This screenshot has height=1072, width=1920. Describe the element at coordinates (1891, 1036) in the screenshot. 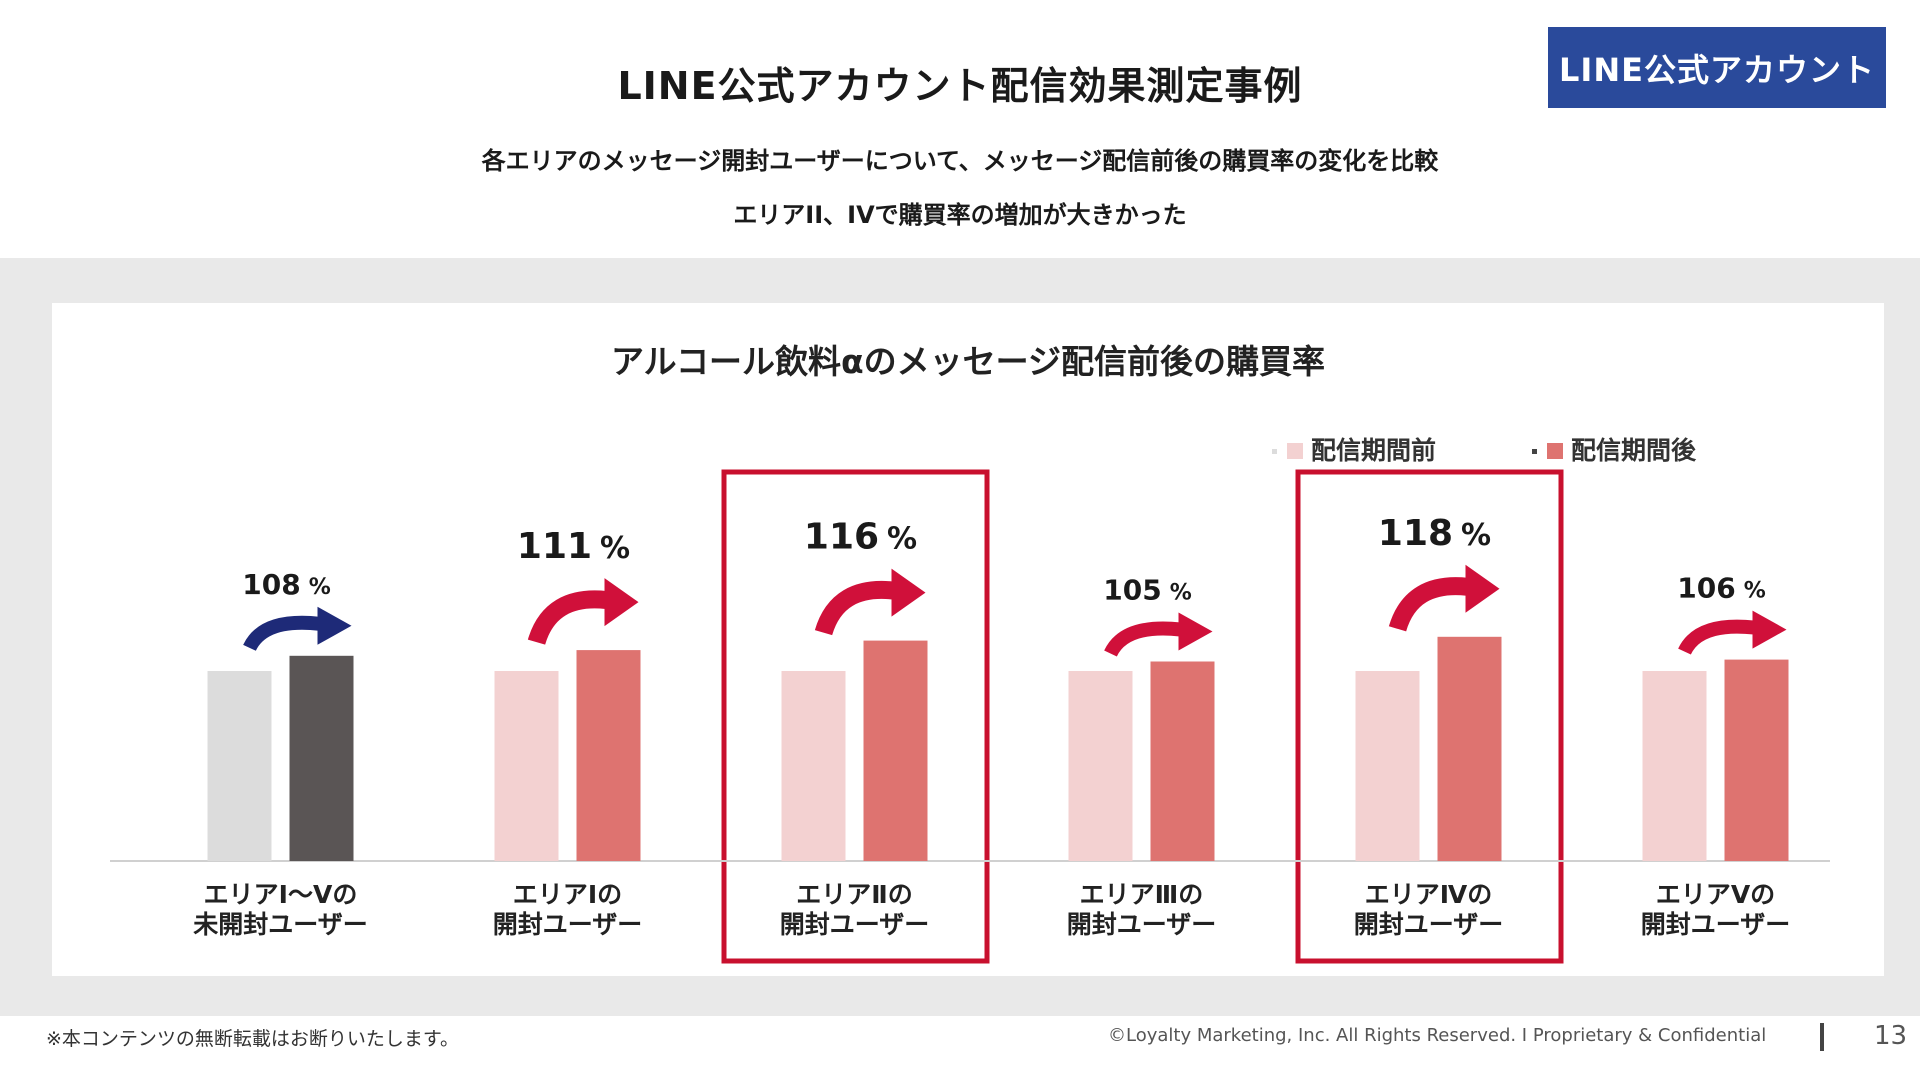

I see `page-number: 13` at that location.